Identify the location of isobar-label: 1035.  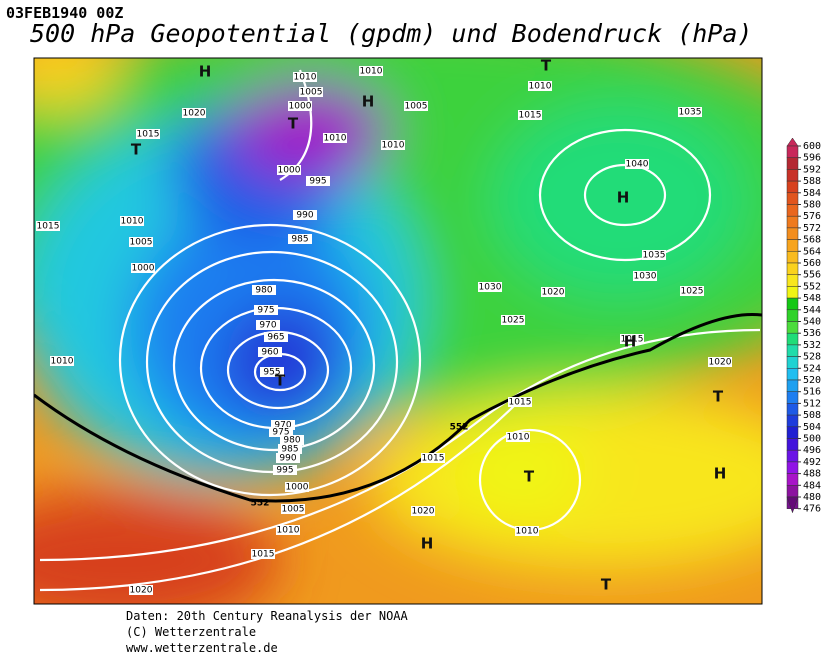
(654, 256).